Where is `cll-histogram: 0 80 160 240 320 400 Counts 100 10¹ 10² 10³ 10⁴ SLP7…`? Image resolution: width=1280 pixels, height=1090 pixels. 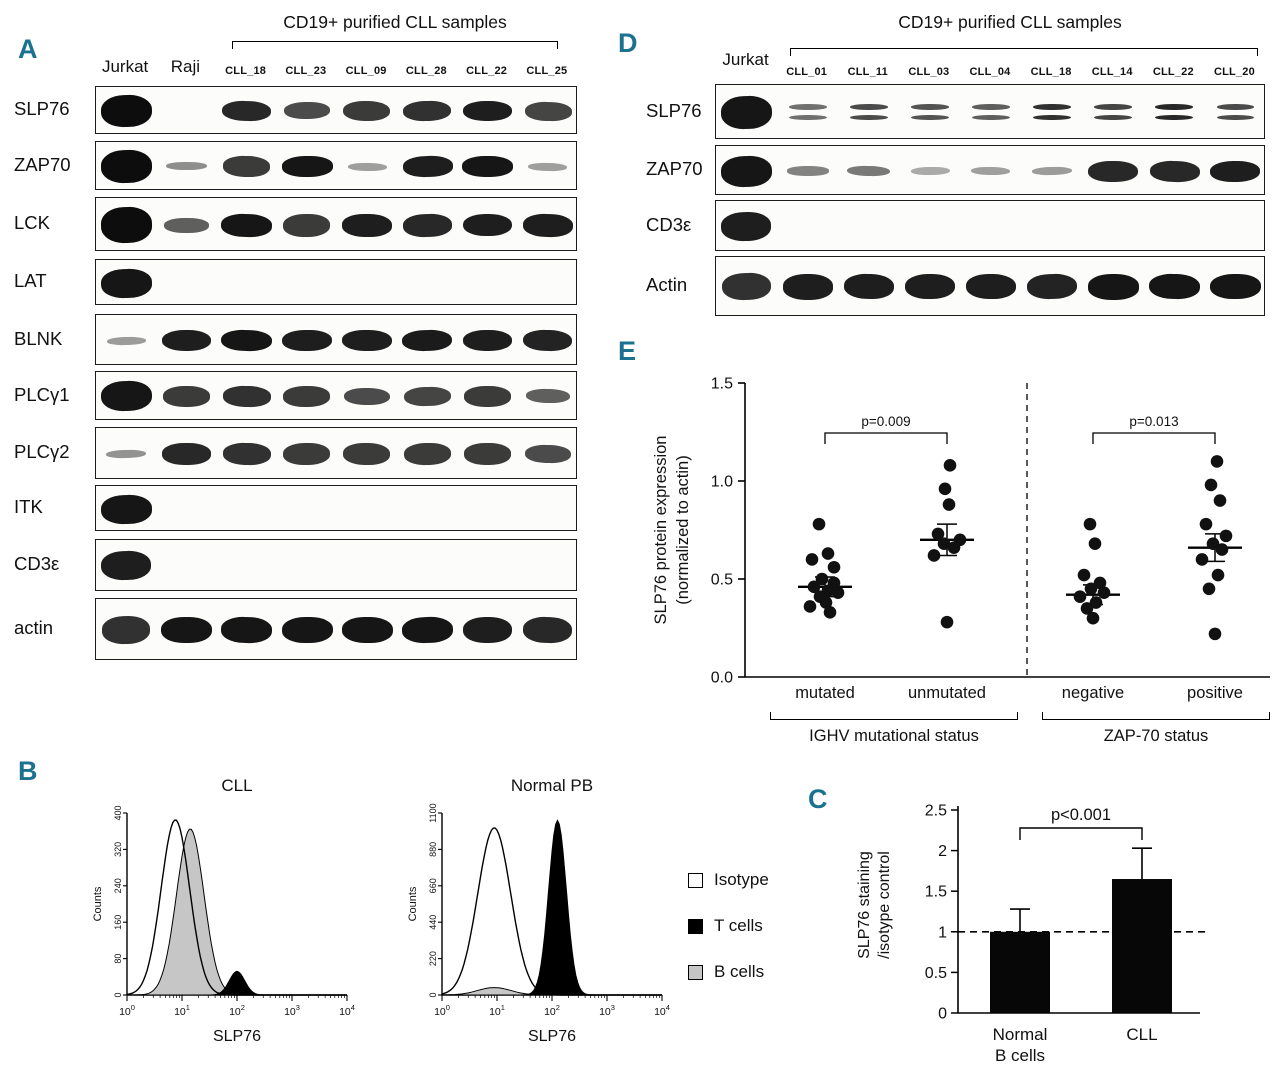
cll-histogram: 0 80 160 240 320 400 Counts 100 10¹ 10² 10³ 10⁴ SLP7… is located at coordinates (223, 925).